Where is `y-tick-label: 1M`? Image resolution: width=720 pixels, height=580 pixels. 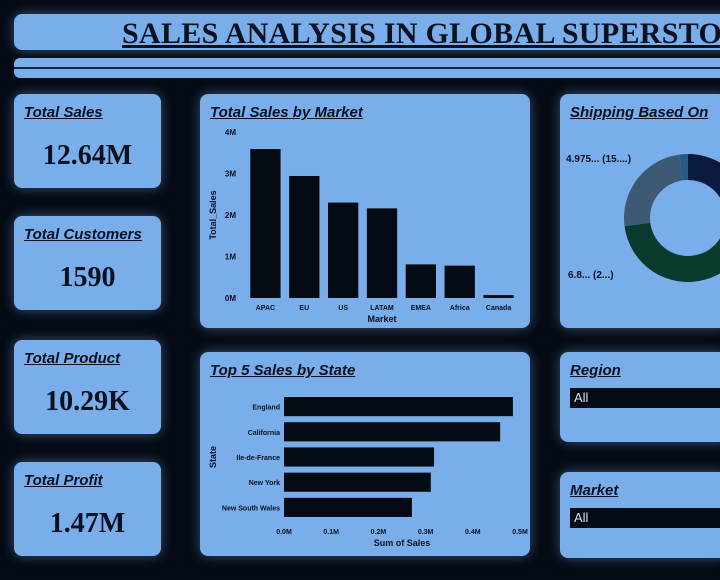
y-tick-label: 1M is located at coordinates (230, 257).